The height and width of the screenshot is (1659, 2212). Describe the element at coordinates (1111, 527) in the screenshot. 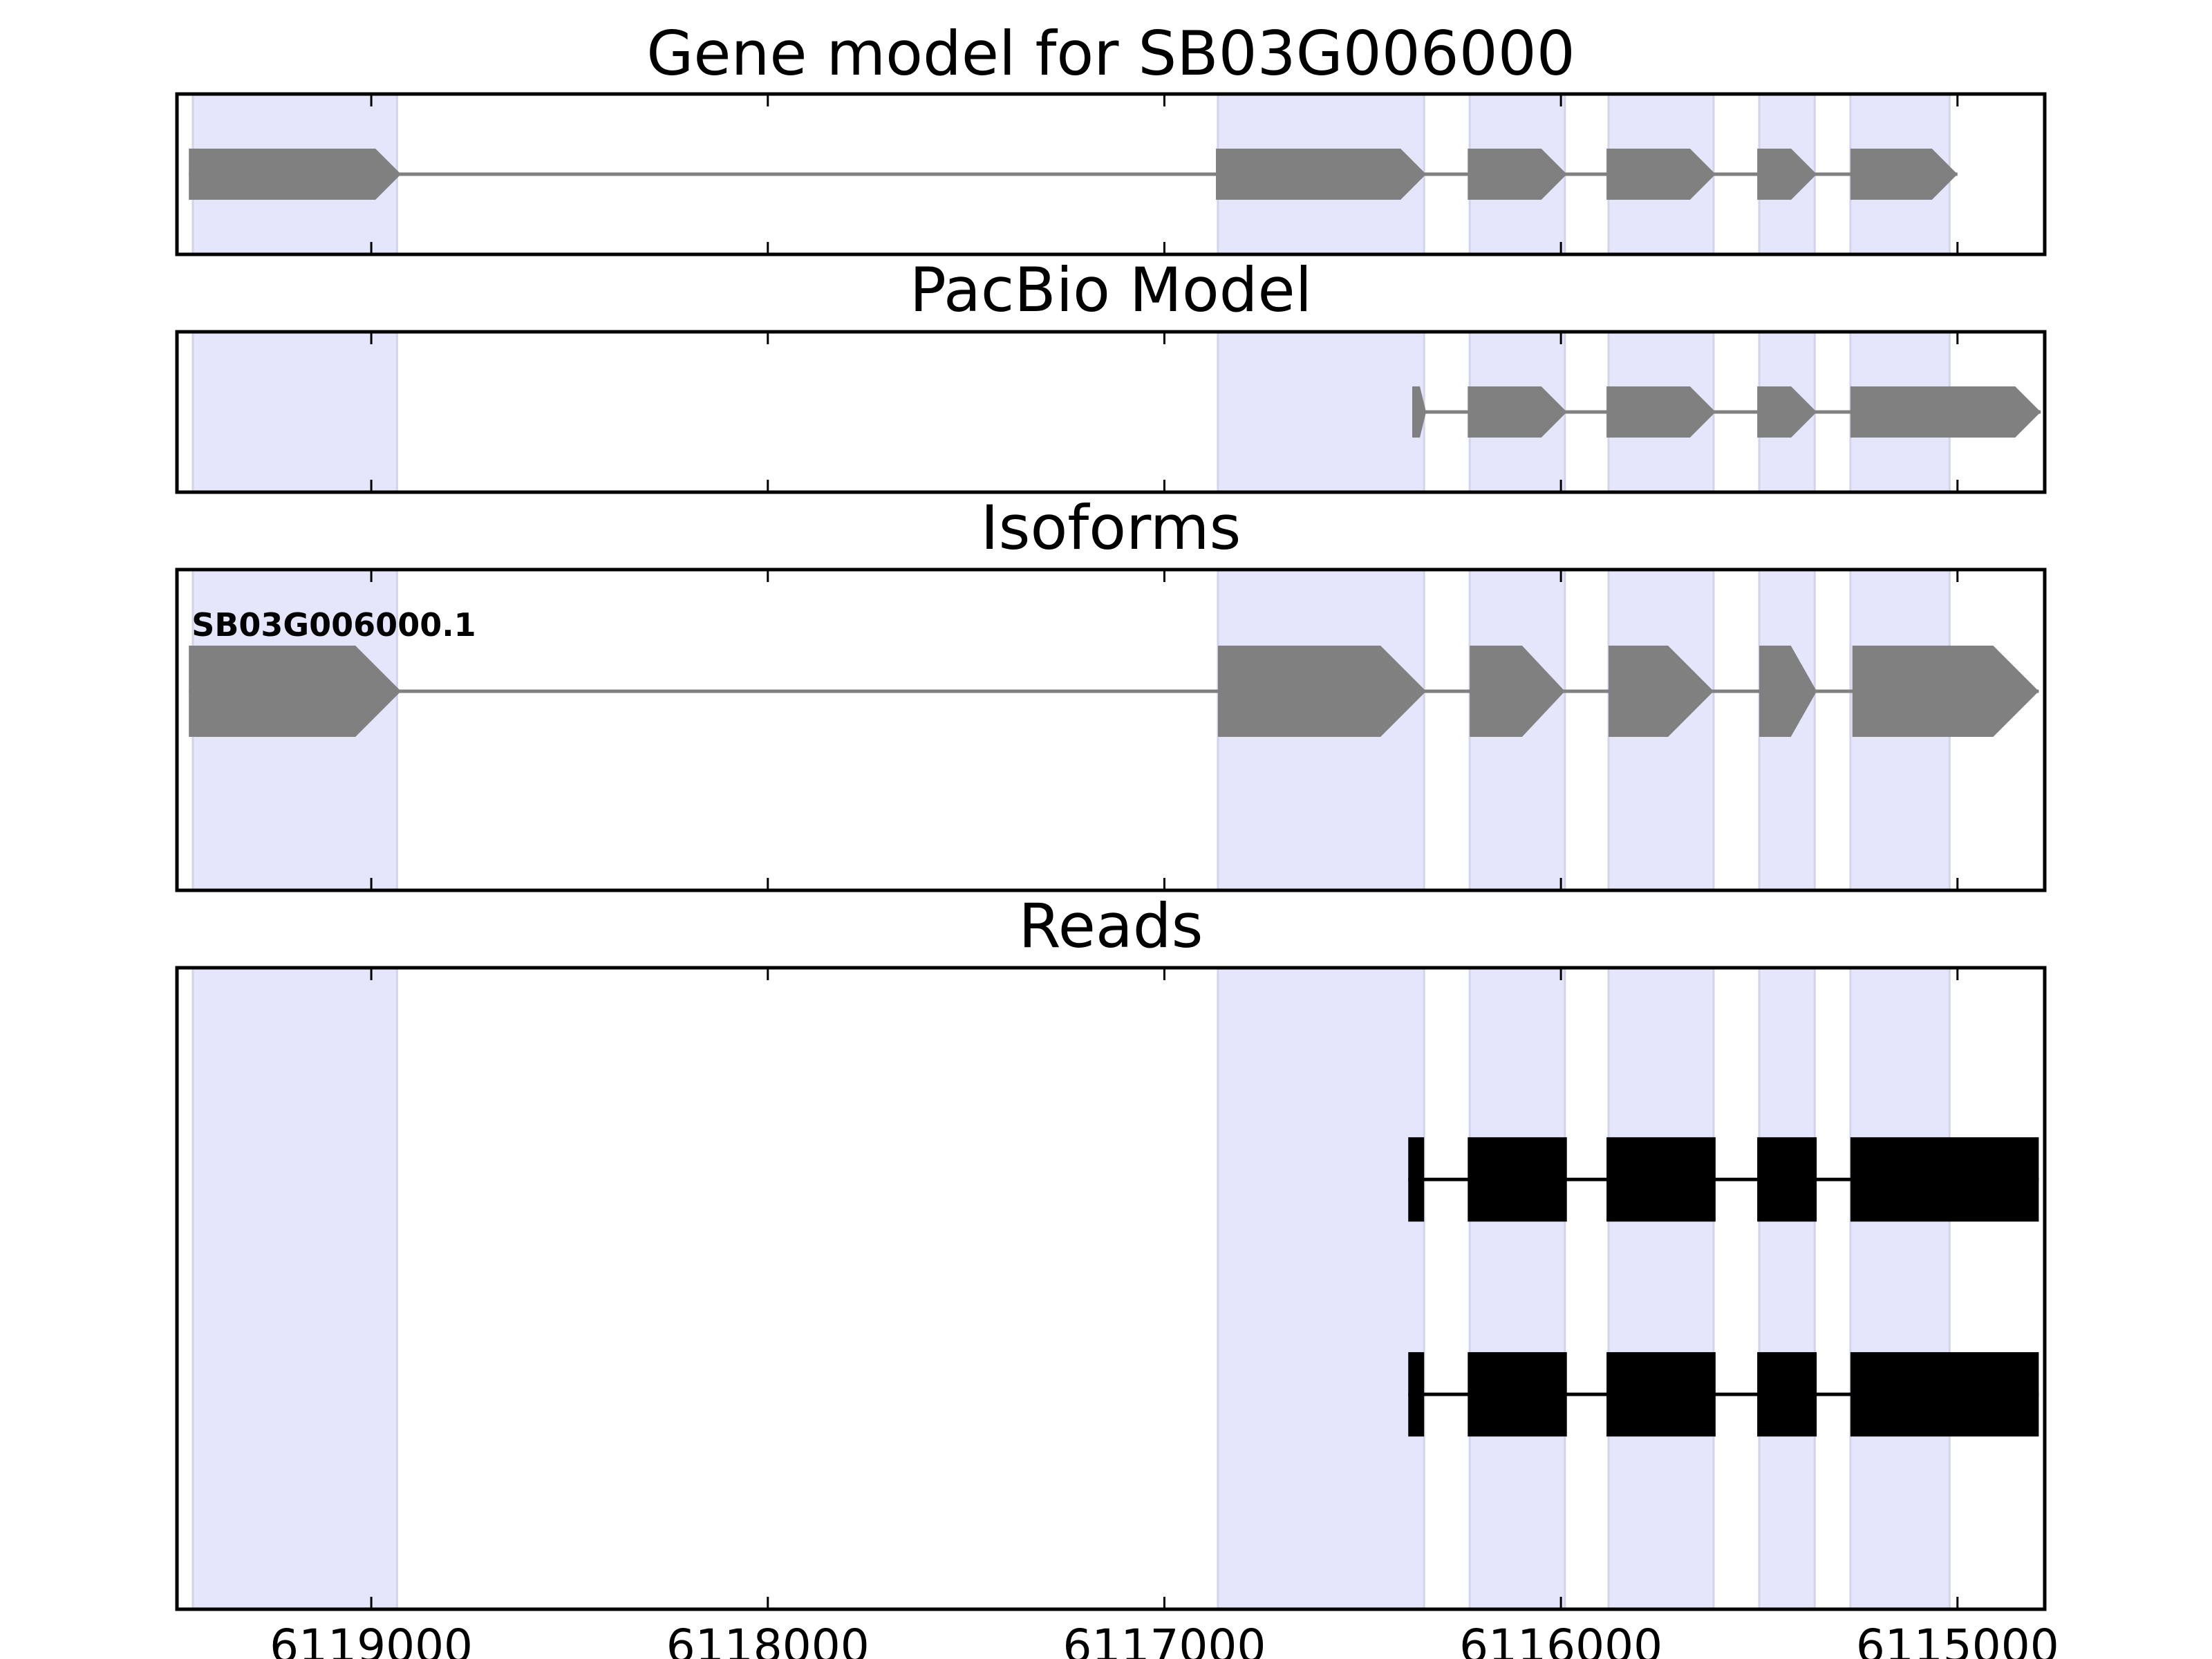

I see `panel-title: Isoforms` at that location.